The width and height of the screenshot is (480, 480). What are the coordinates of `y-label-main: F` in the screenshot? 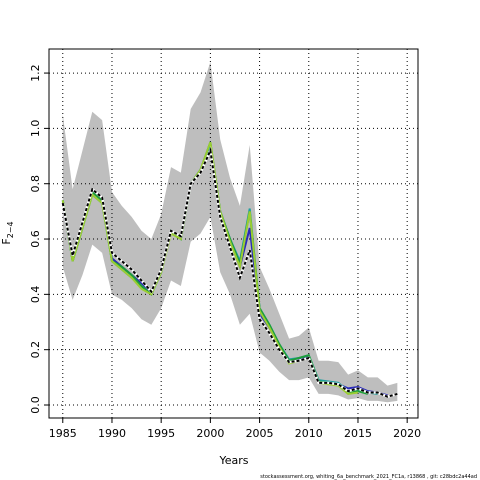 It's located at (6, 241).